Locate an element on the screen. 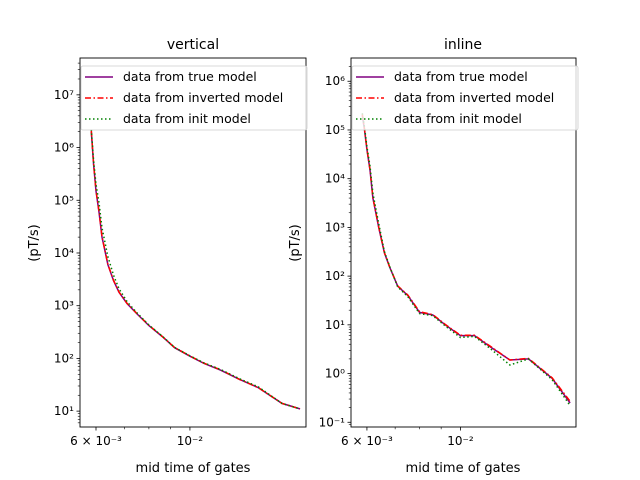  subplot-title: inline is located at coordinates (463, 45).